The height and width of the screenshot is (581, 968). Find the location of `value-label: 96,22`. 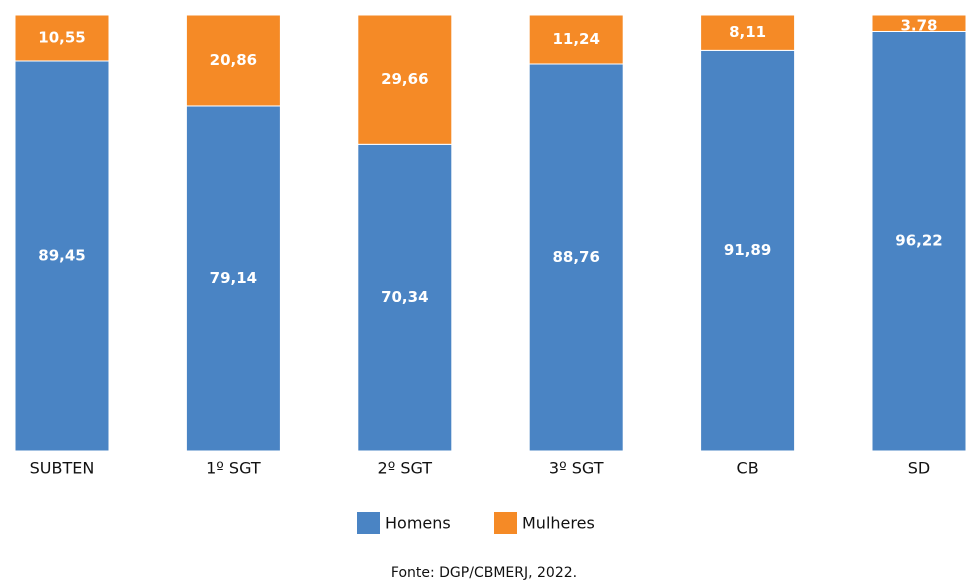

value-label: 96,22 is located at coordinates (918, 241).